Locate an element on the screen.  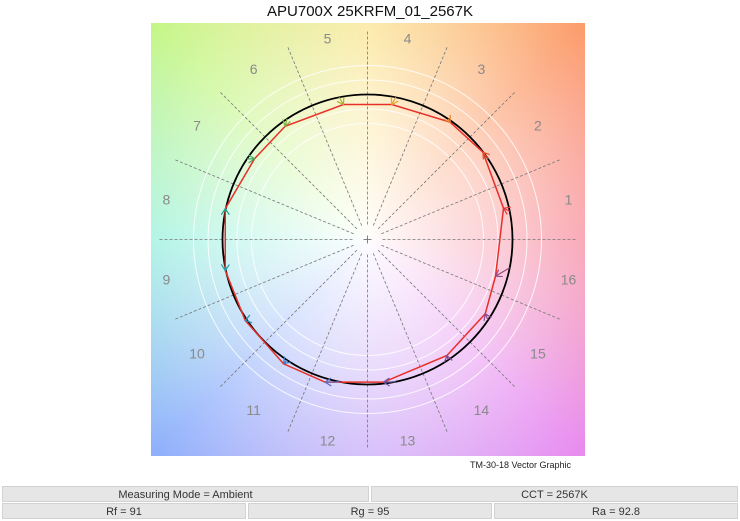
bin-label-16: 16 is located at coordinates (569, 279).